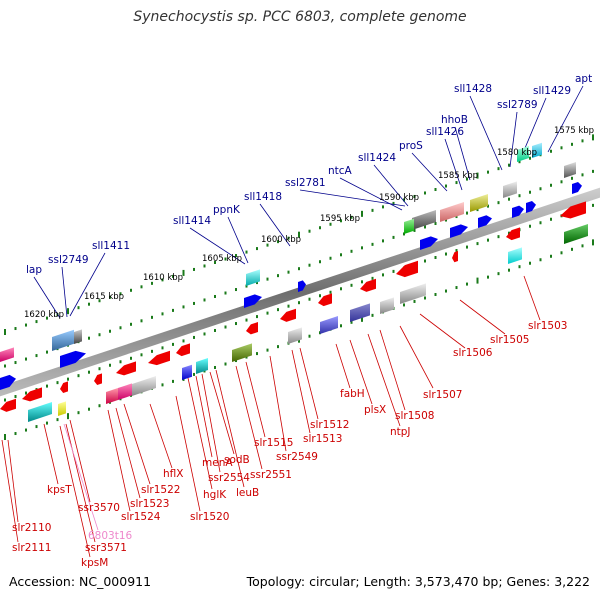 The image size is (600, 600). I want to click on gene-label-slr1508: slr1508, so click(414, 416).